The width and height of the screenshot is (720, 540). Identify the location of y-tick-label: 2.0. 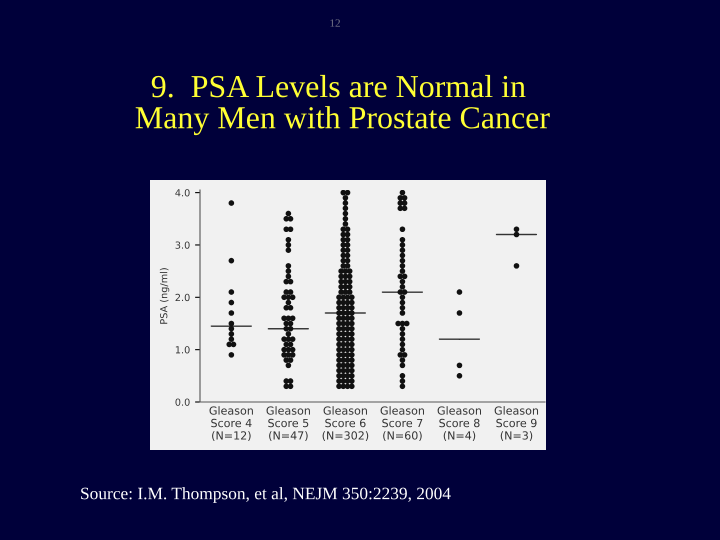
(183, 298).